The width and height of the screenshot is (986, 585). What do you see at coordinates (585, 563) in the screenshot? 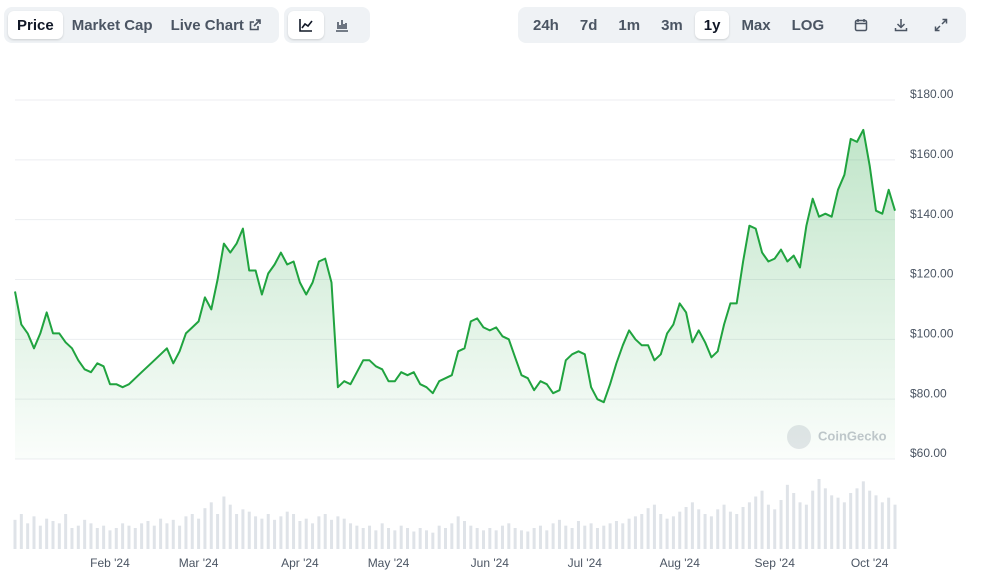
I see `x-tick-label: Jul '24` at bounding box center [585, 563].